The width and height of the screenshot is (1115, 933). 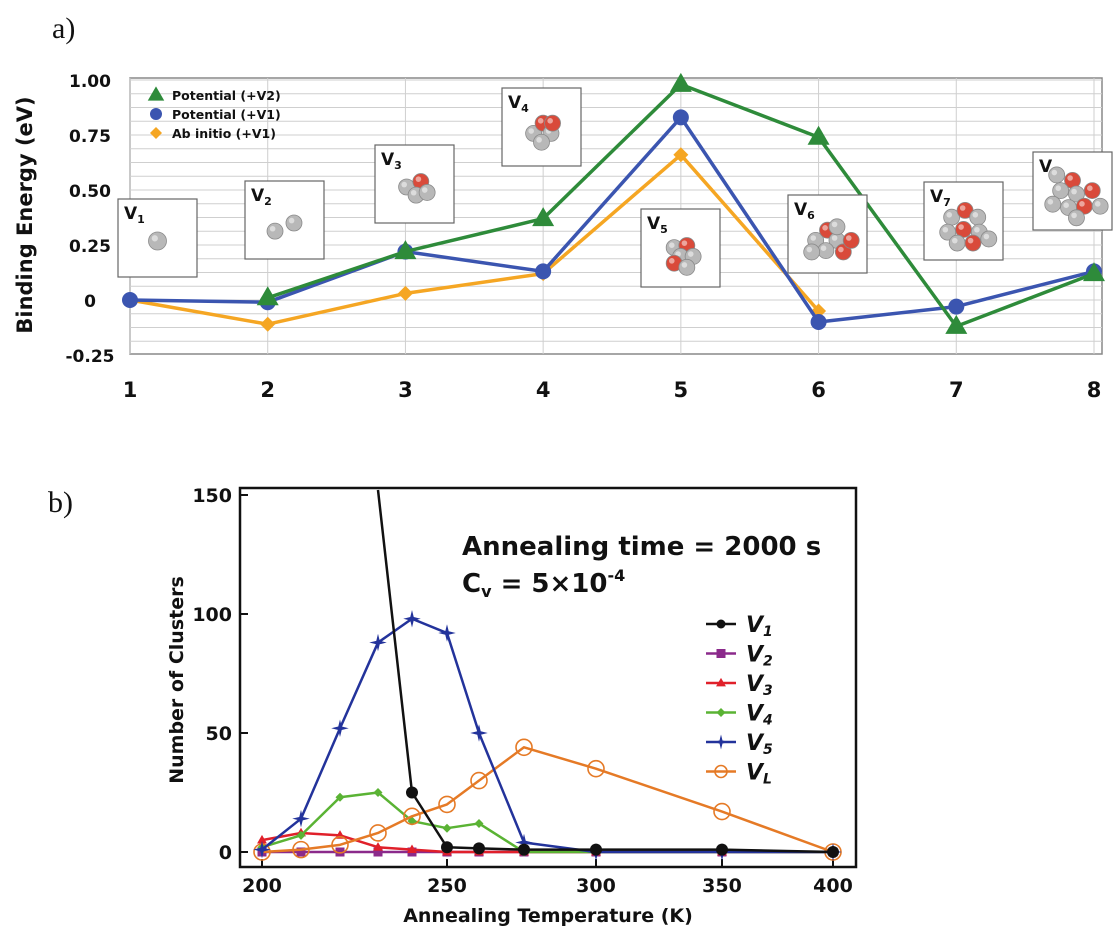 What do you see at coordinates (1094, 390) in the screenshot?
I see `x-tick-label: 8` at bounding box center [1094, 390].